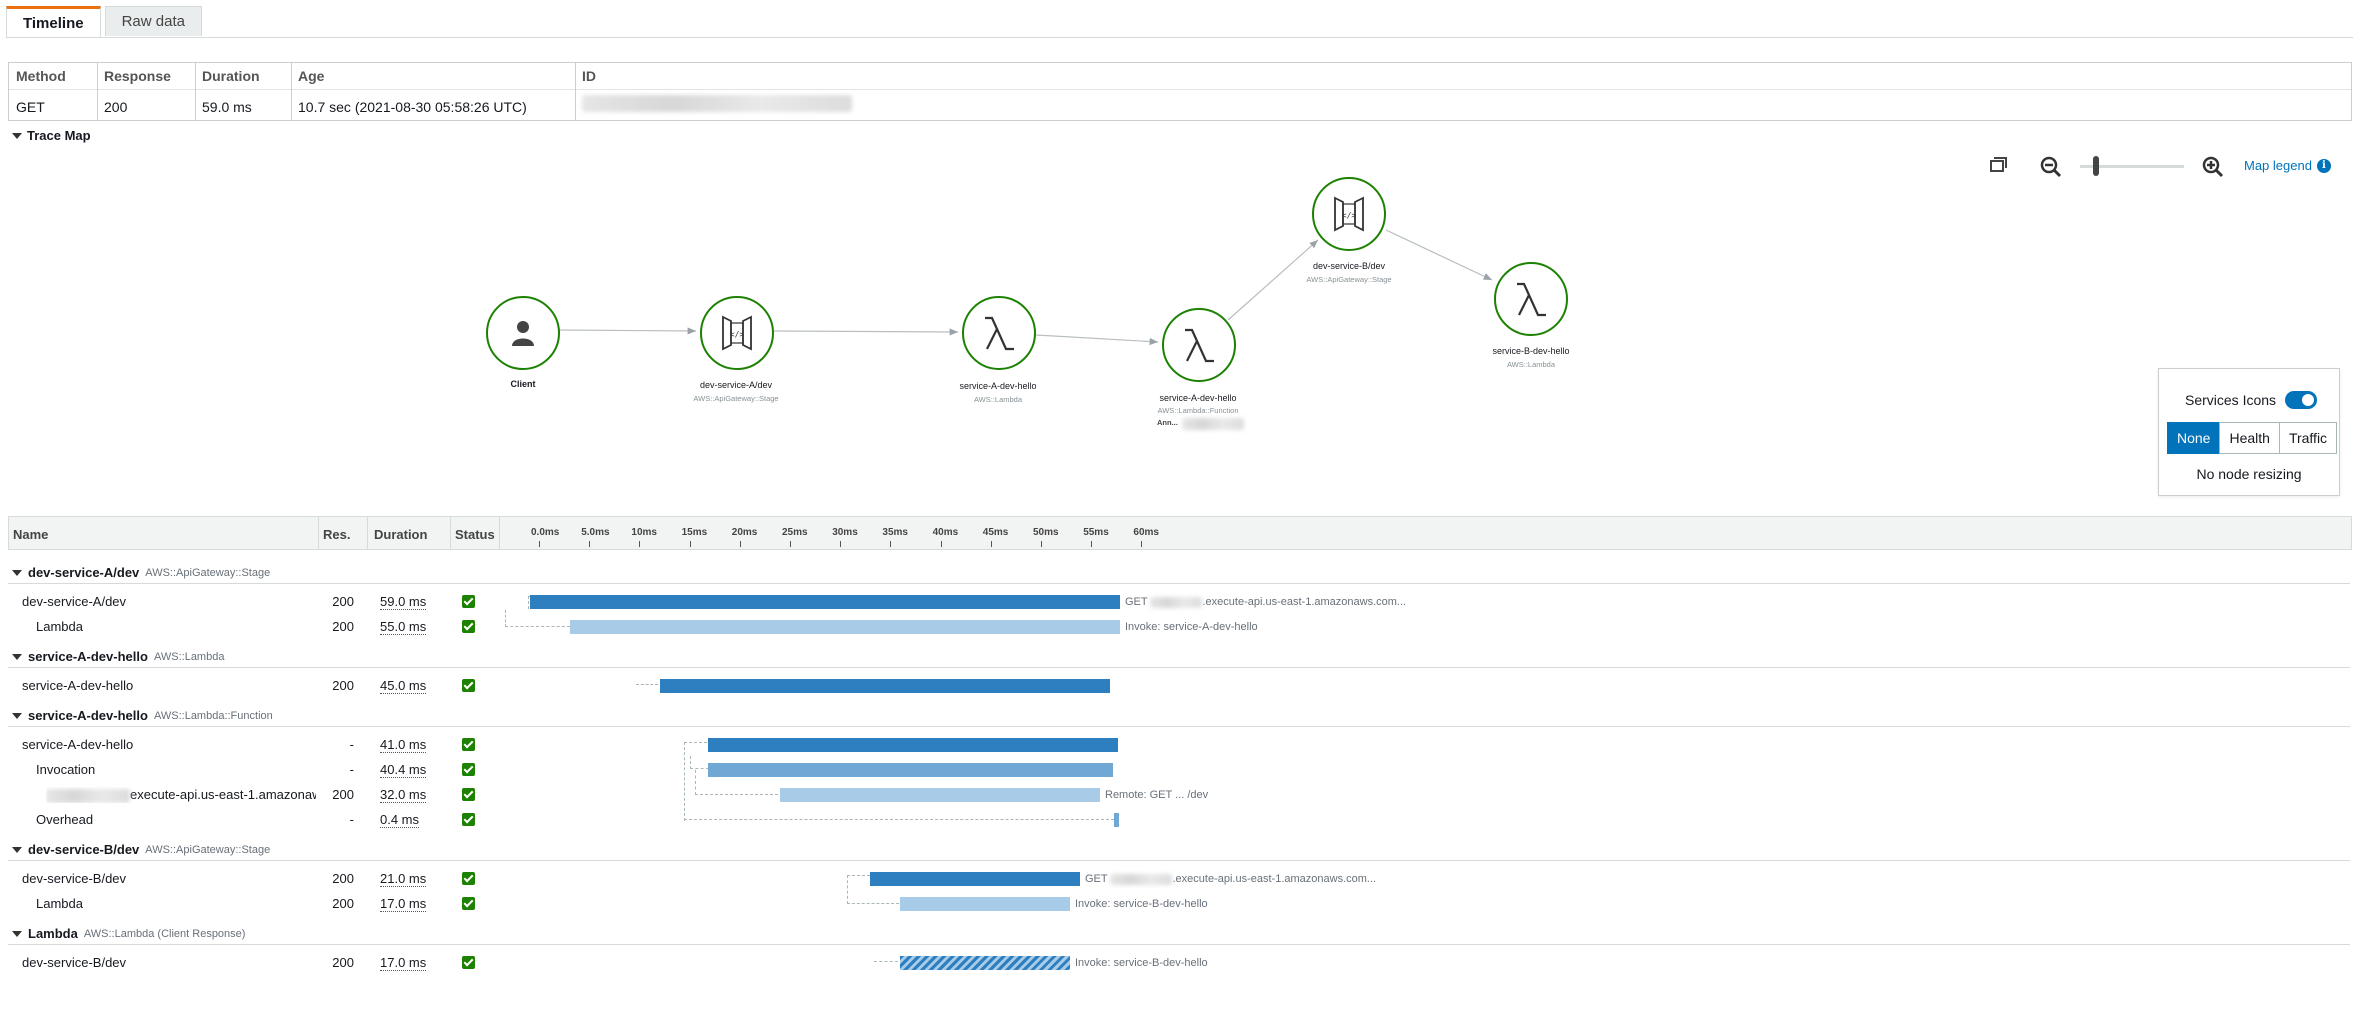 This screenshot has height=1023, width=2359. I want to click on node-service-a-lambda, so click(999, 333).